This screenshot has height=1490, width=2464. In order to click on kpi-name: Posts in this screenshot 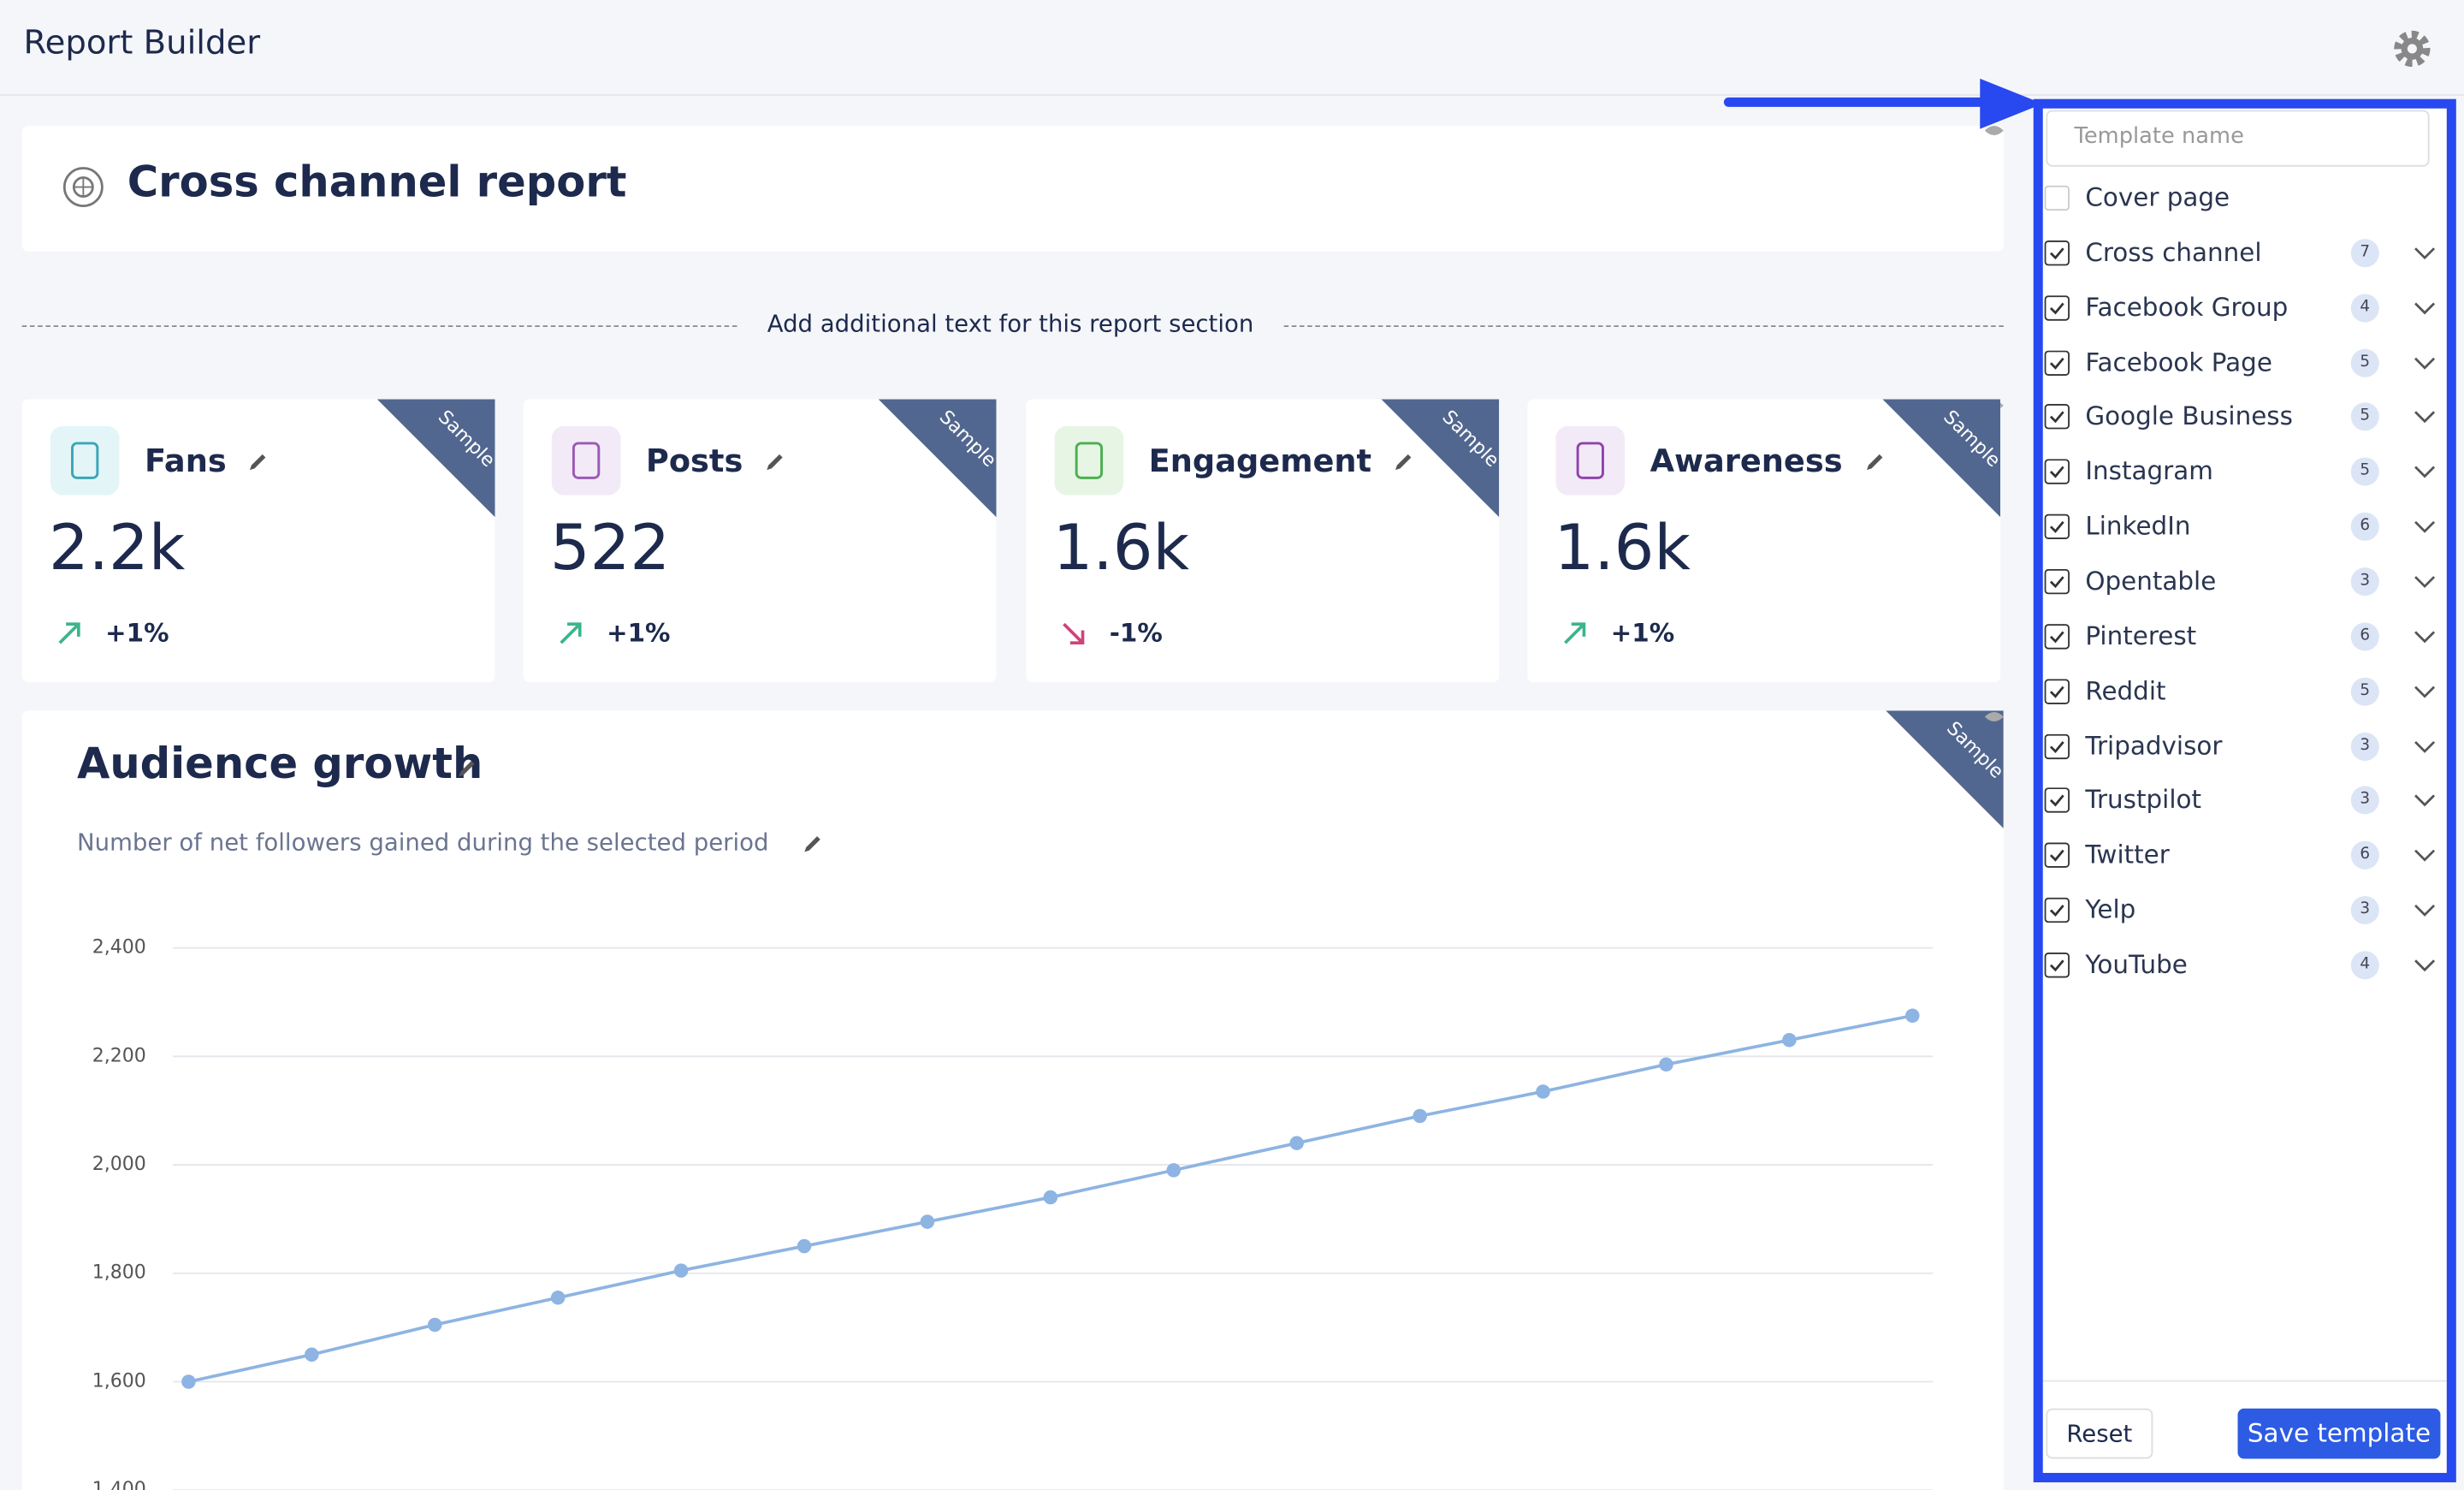, I will do `click(694, 461)`.